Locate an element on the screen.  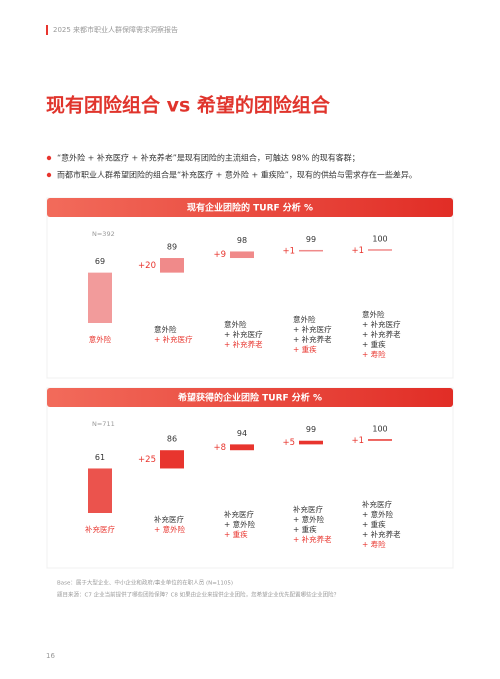
sample-size: N=711 is located at coordinates (103, 424).